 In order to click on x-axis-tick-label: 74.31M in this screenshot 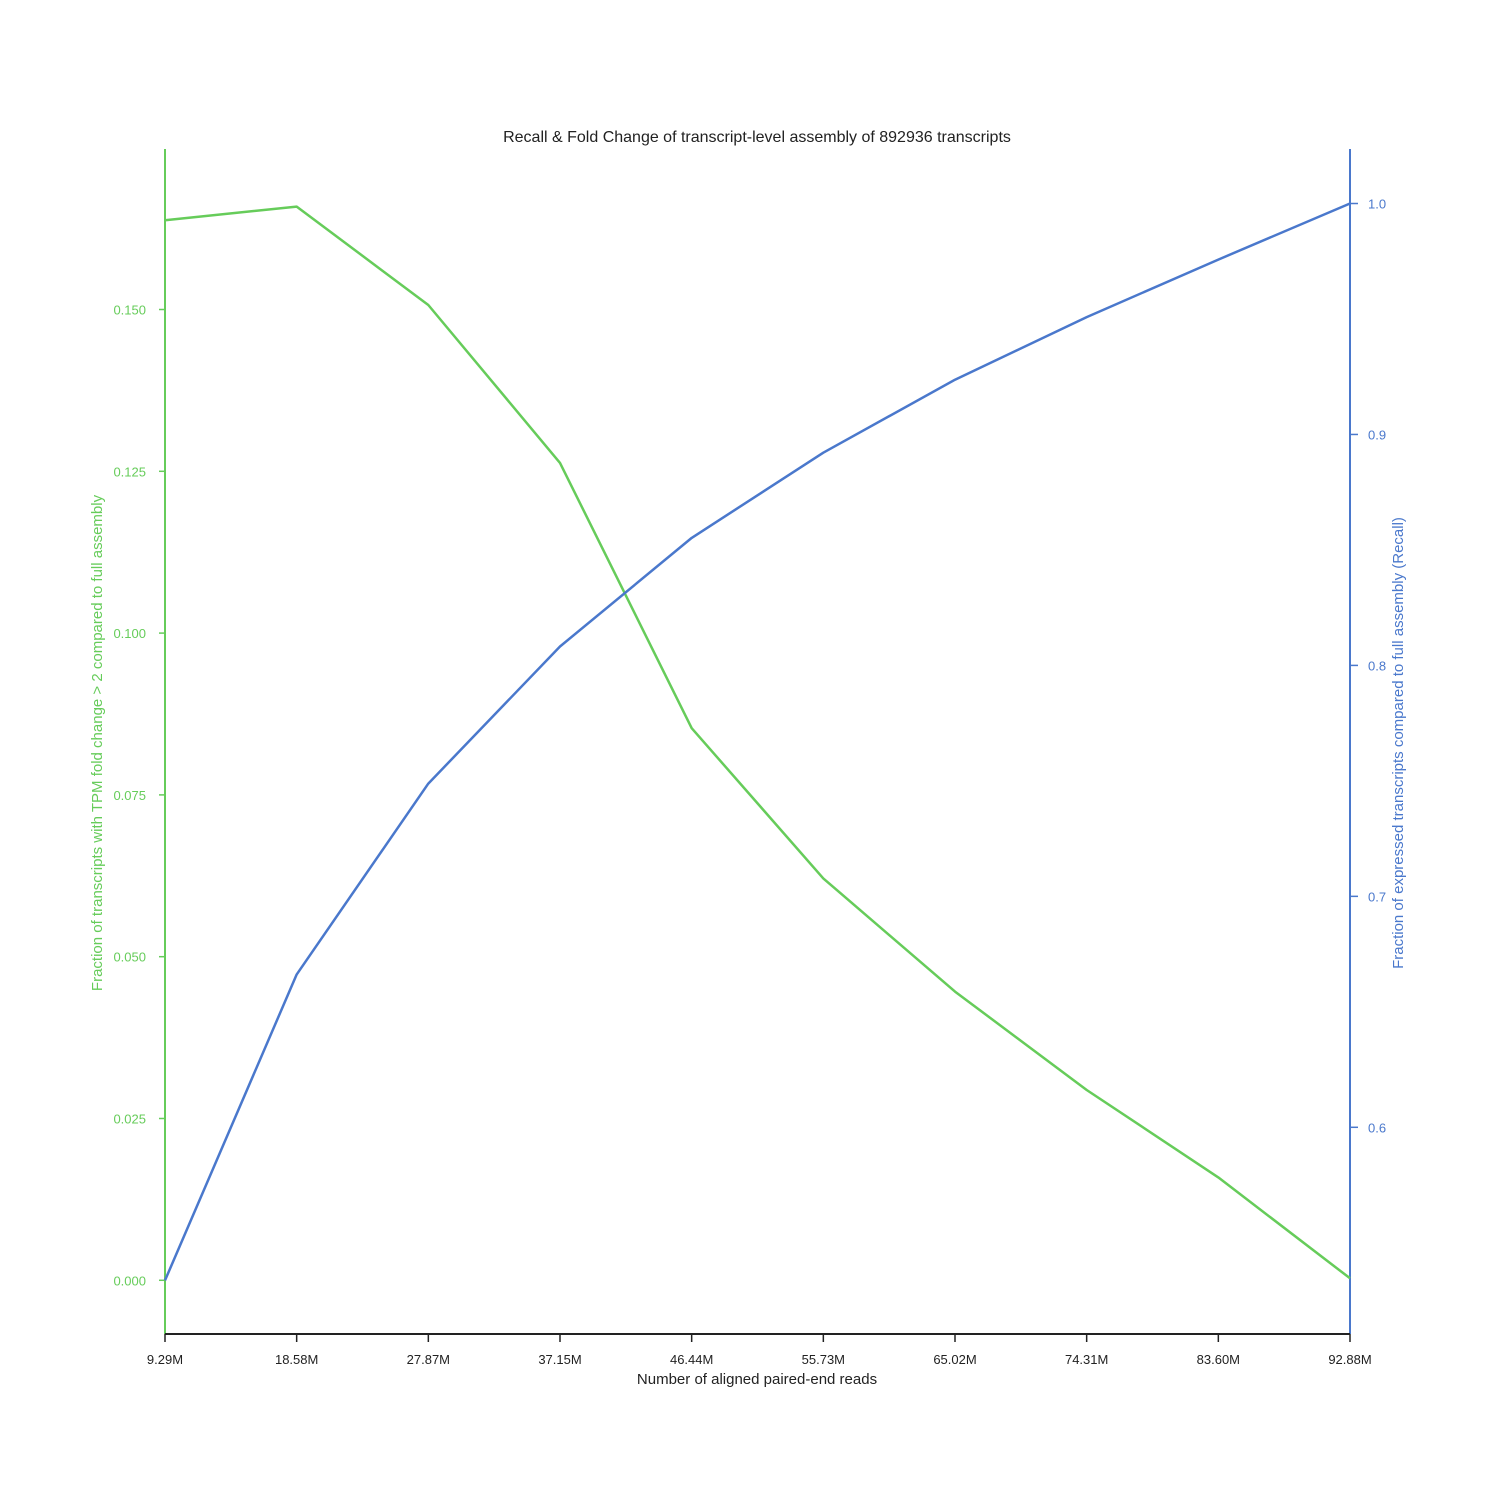, I will do `click(1086, 1359)`.